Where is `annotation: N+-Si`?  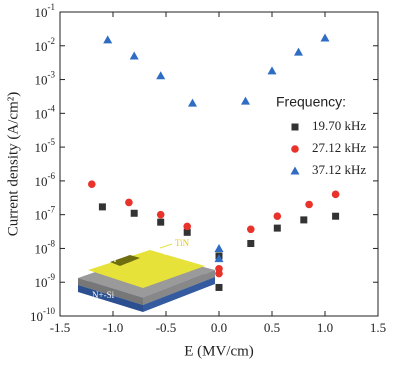 annotation: N+-Si is located at coordinates (103, 295).